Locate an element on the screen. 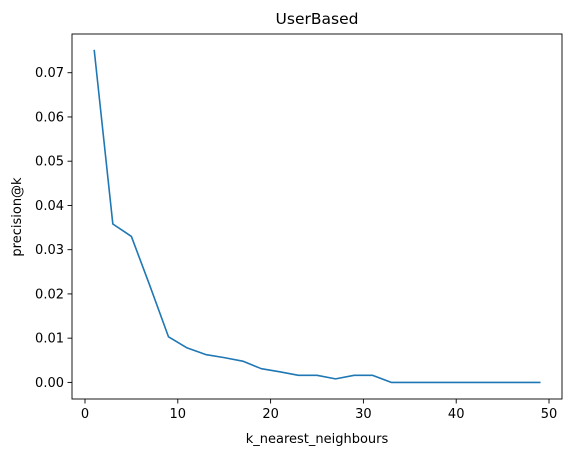 The image size is (576, 455). x-tick-label: 10 is located at coordinates (178, 414).